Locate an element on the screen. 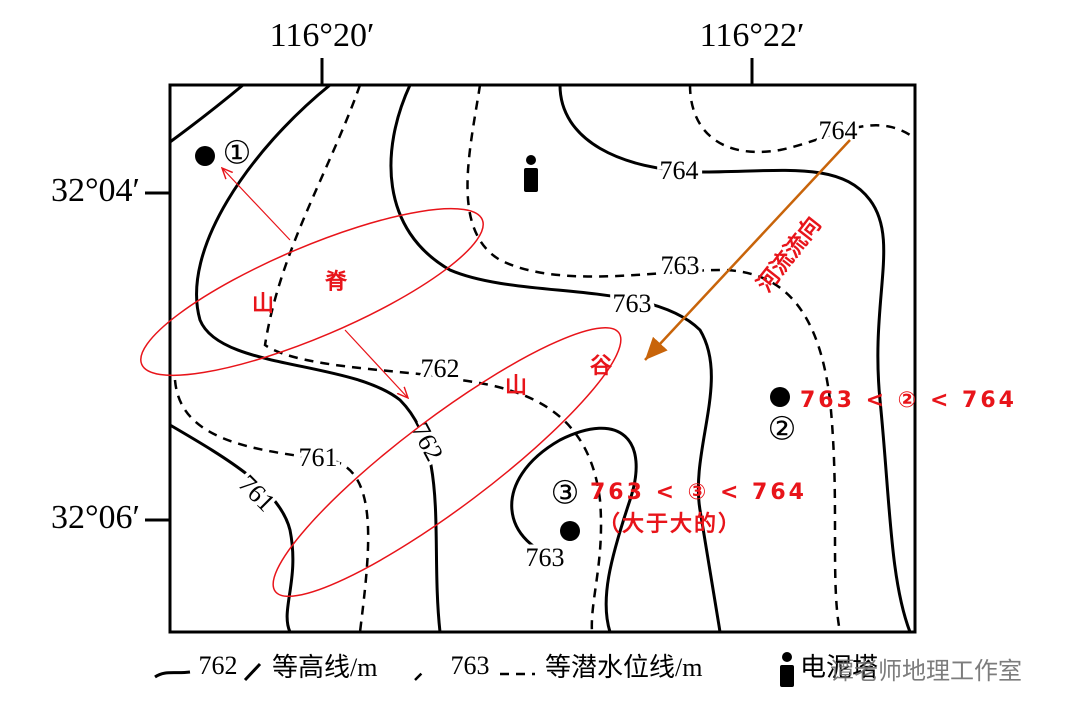  point2-note: 763 < ② < 764 is located at coordinates (908, 400).